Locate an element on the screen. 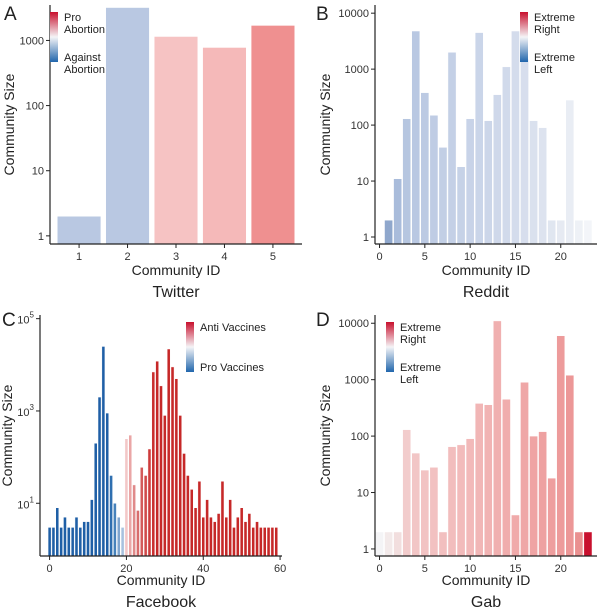 The height and width of the screenshot is (614, 599). x-tick-label: 15 is located at coordinates (515, 569).